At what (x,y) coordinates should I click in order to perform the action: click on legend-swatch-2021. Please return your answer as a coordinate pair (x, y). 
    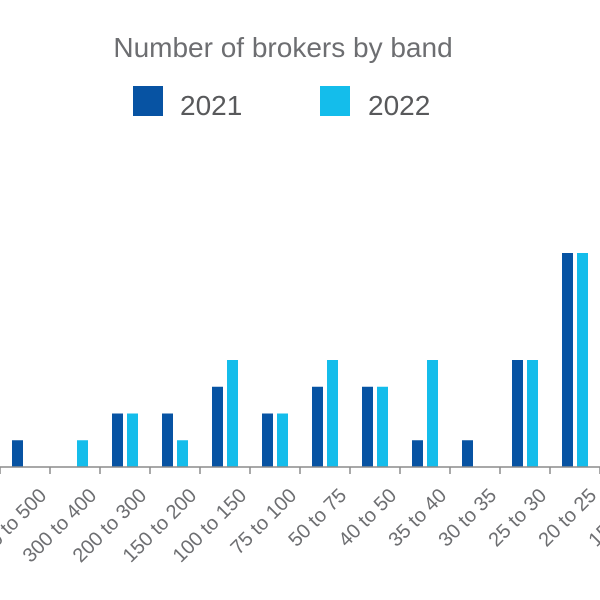
    Looking at the image, I should click on (148, 101).